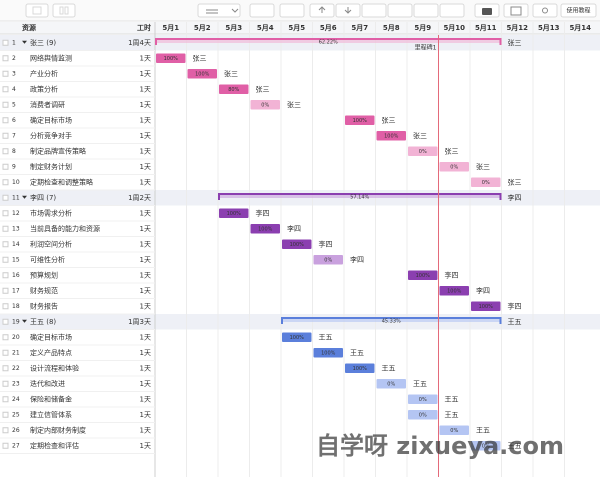  Describe the element at coordinates (51, 212) in the screenshot. I see `task-name: 市场需求分析` at that location.